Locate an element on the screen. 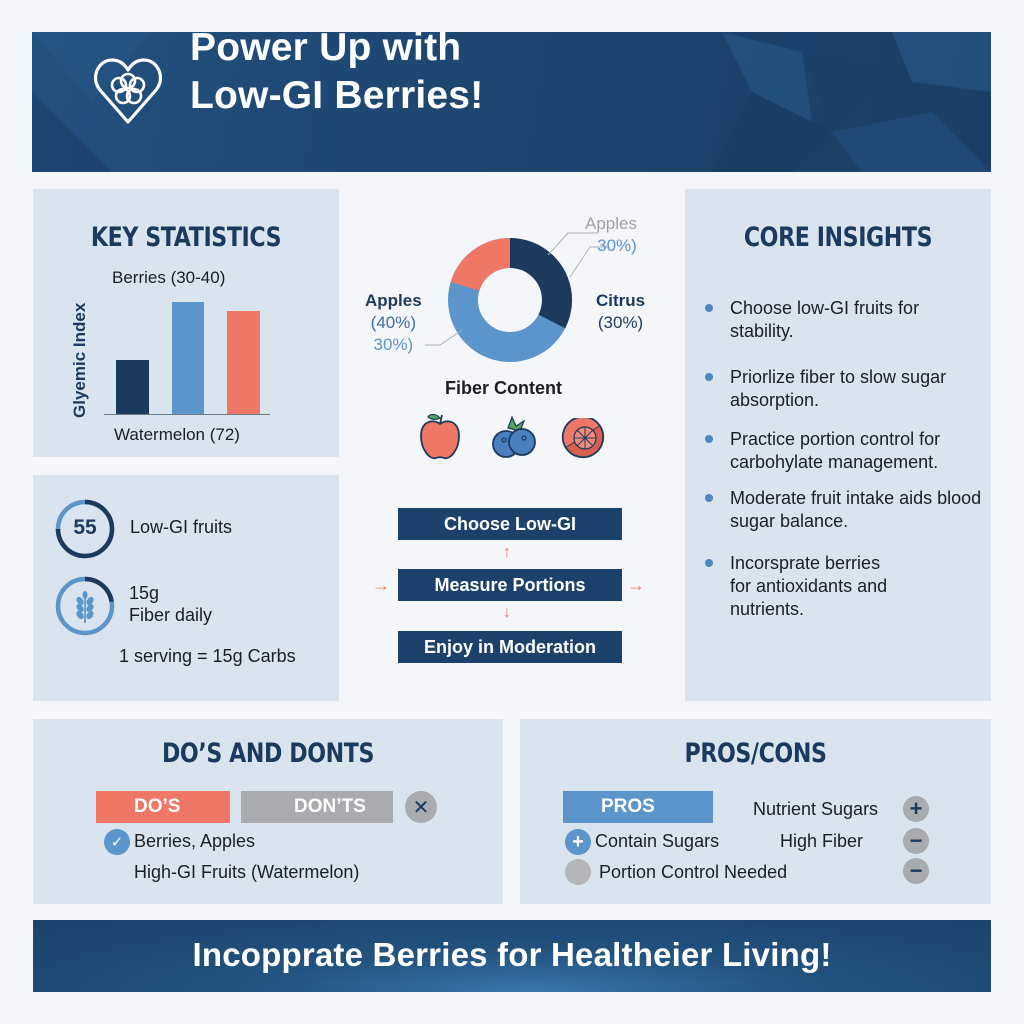 This screenshot has height=1024, width=1024. fiber-donut-chart is located at coordinates (510, 300).